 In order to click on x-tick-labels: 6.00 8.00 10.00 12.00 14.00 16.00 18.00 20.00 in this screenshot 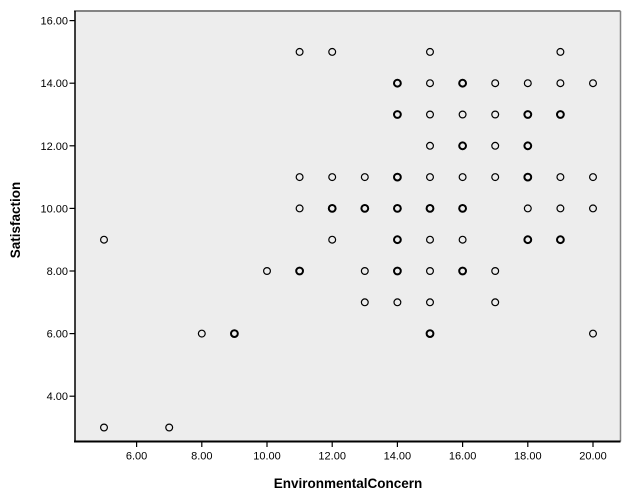, I will do `click(366, 457)`.